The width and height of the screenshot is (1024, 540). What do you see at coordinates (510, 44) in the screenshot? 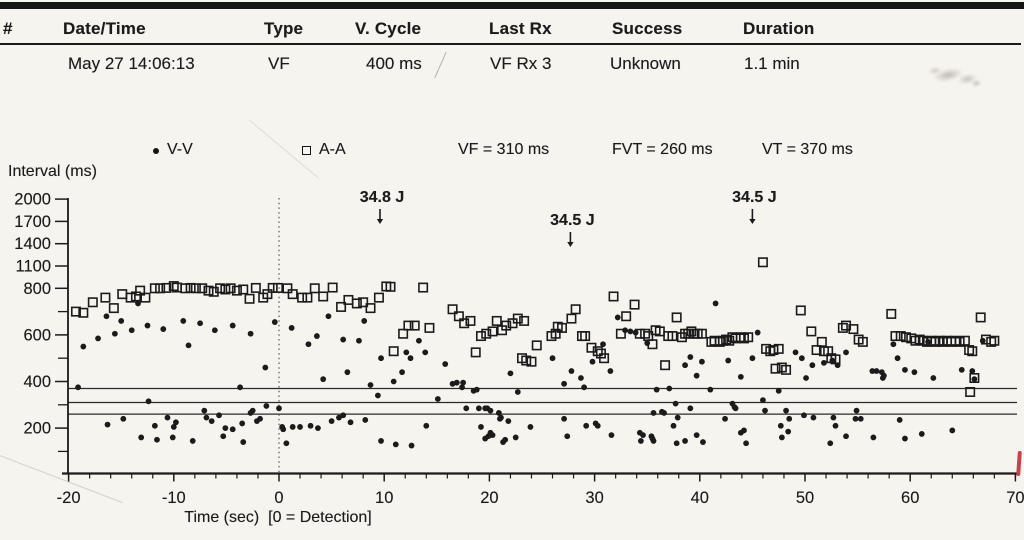
I see `table-header-underline` at bounding box center [510, 44].